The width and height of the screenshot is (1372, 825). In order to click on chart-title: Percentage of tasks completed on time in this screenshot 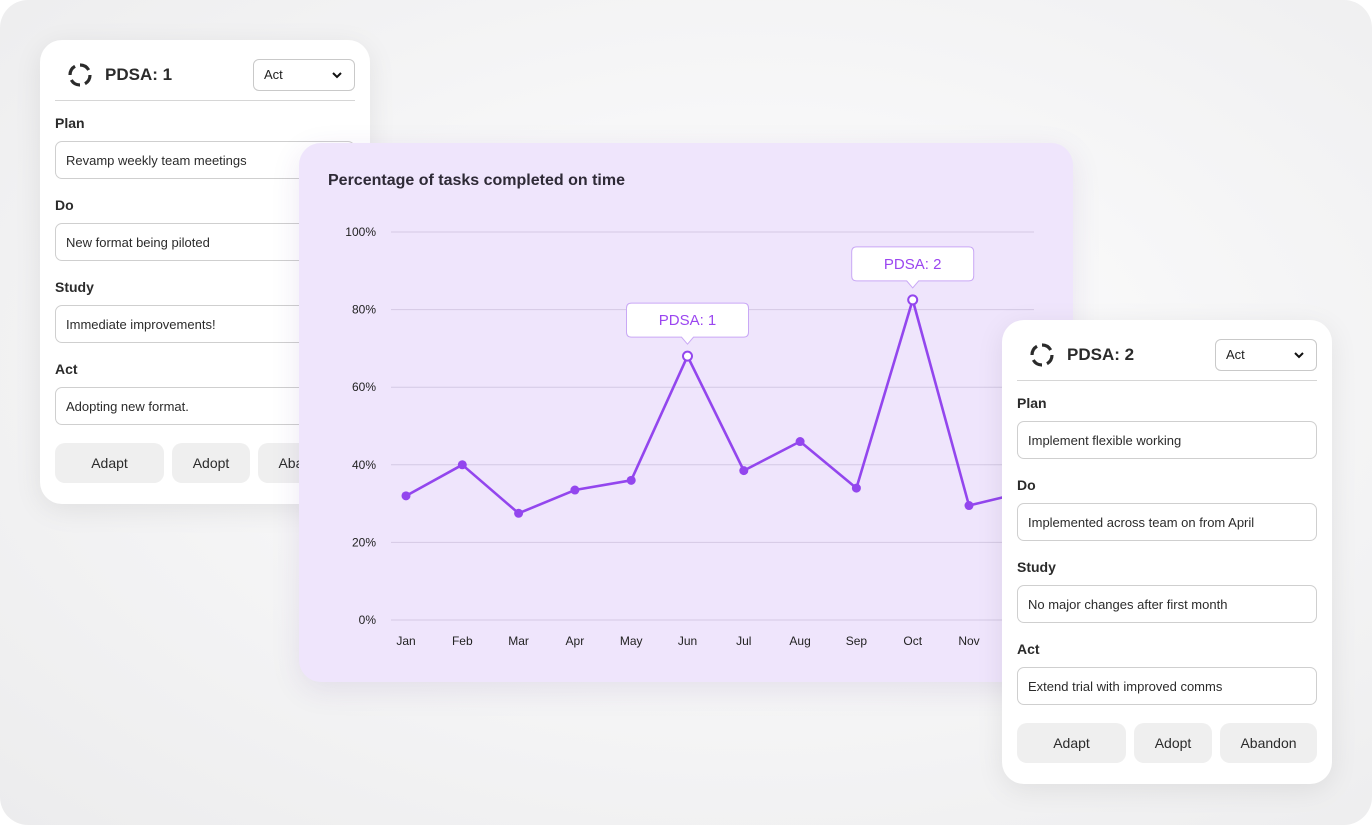, I will do `click(476, 180)`.